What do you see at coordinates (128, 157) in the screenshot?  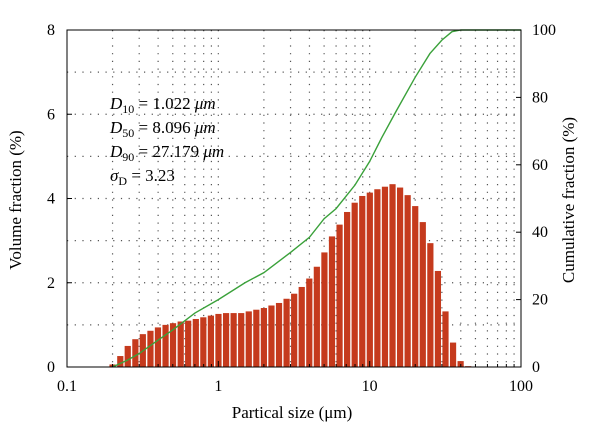 I see `stat-subscript: 90` at bounding box center [128, 157].